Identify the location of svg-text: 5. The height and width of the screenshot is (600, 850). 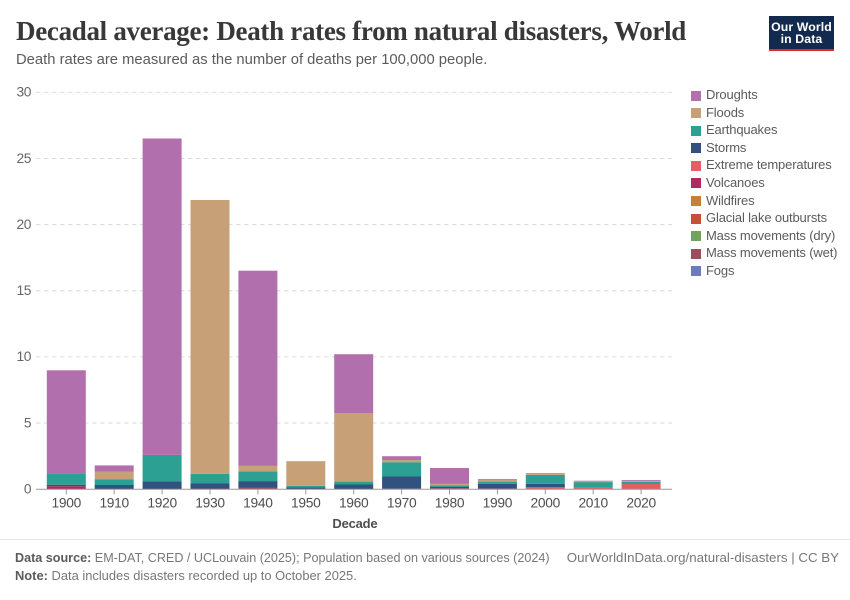
(28, 422).